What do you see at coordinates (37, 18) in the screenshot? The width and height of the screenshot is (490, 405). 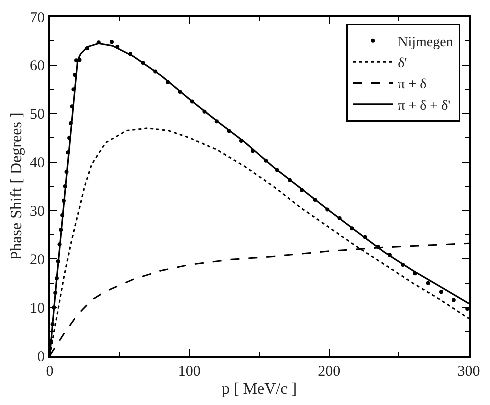 I see `y-tick-label: 70` at bounding box center [37, 18].